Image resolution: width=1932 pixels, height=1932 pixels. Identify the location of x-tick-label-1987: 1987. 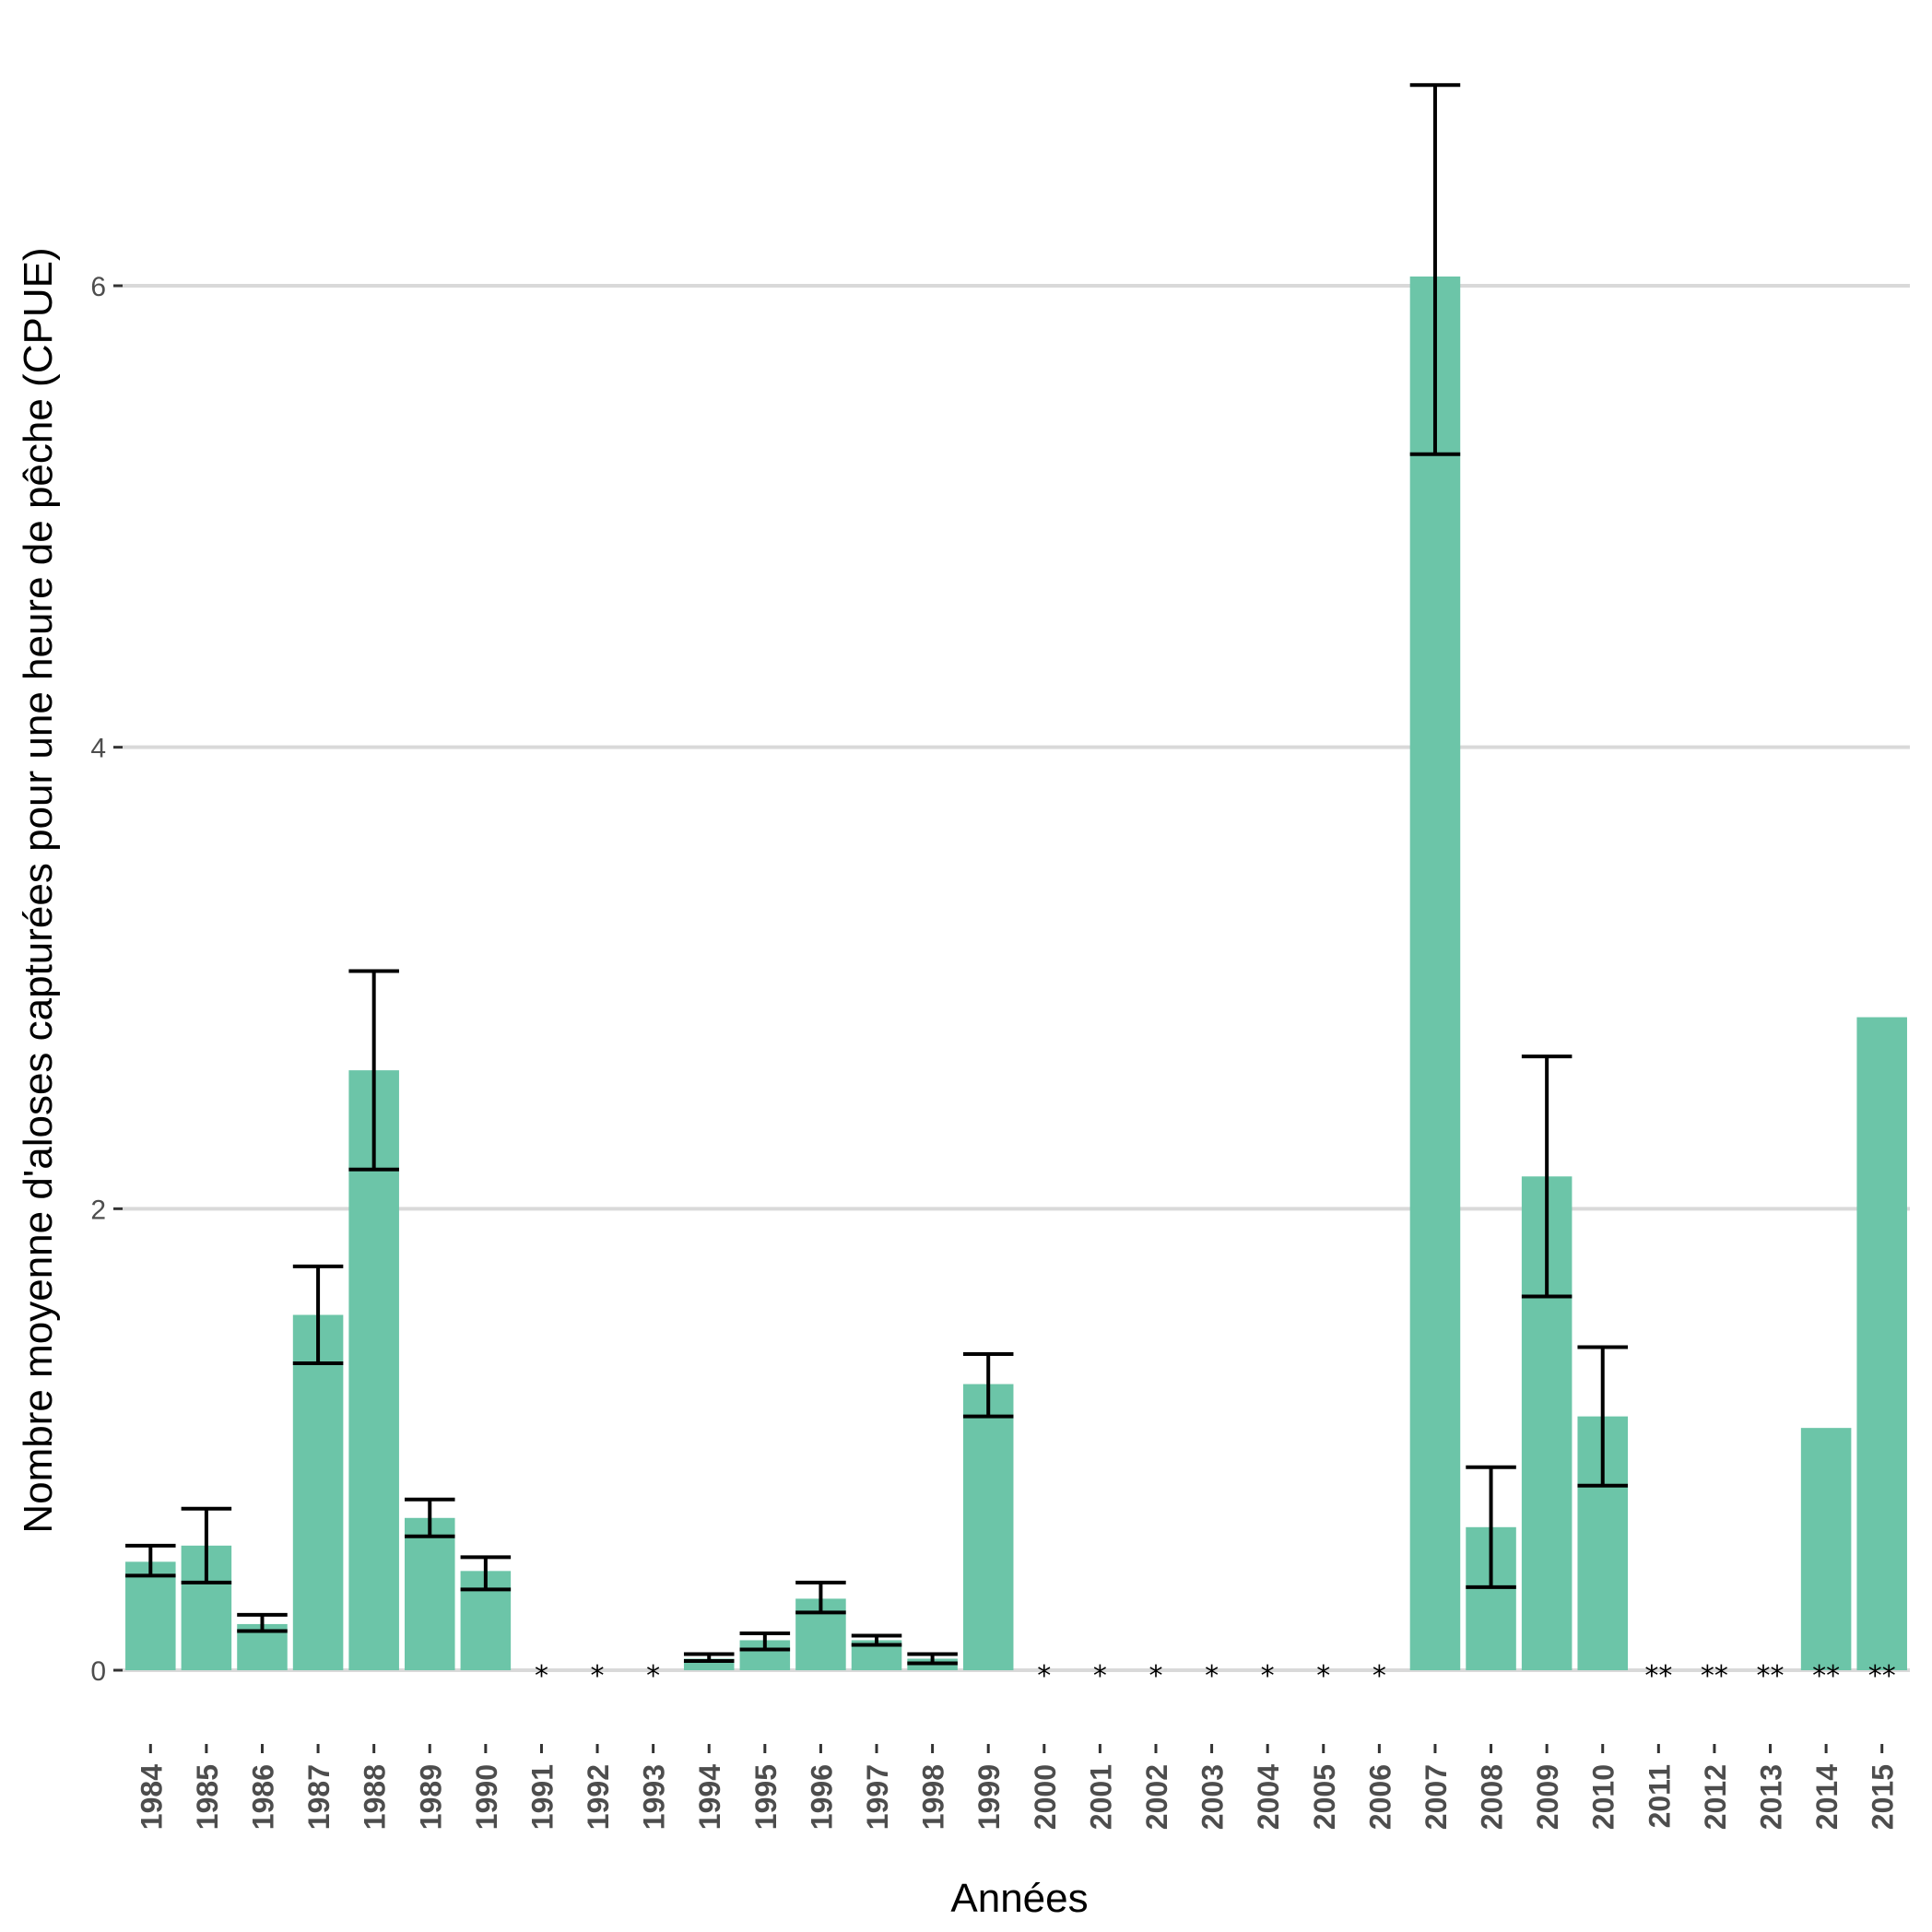
(319, 1797).